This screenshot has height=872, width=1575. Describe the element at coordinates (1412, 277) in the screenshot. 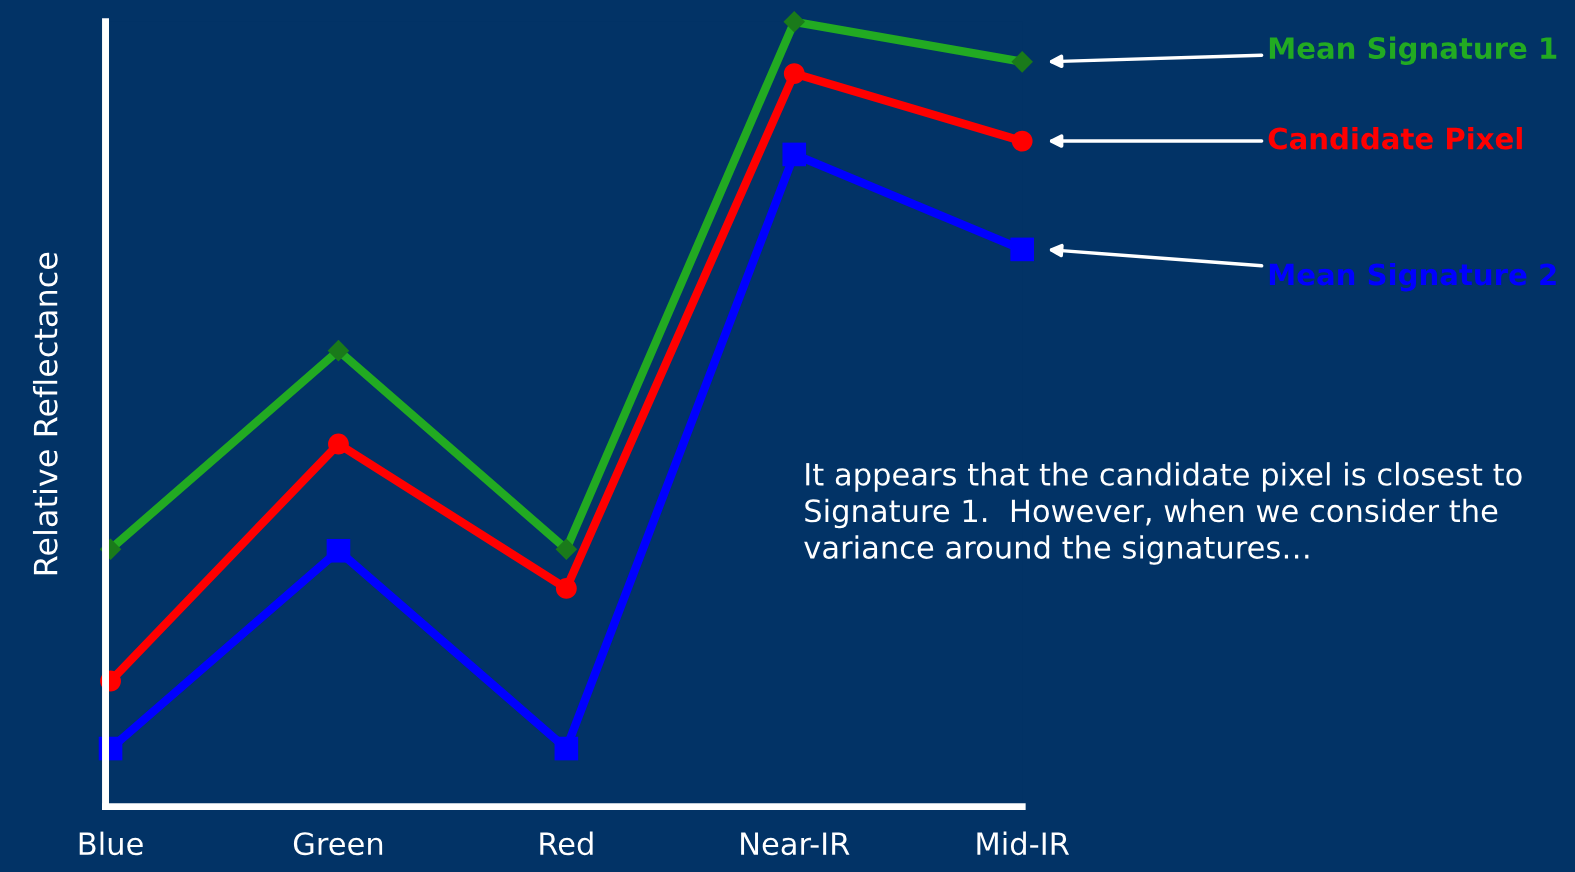

I see `text: Mean Signature 2` at that location.